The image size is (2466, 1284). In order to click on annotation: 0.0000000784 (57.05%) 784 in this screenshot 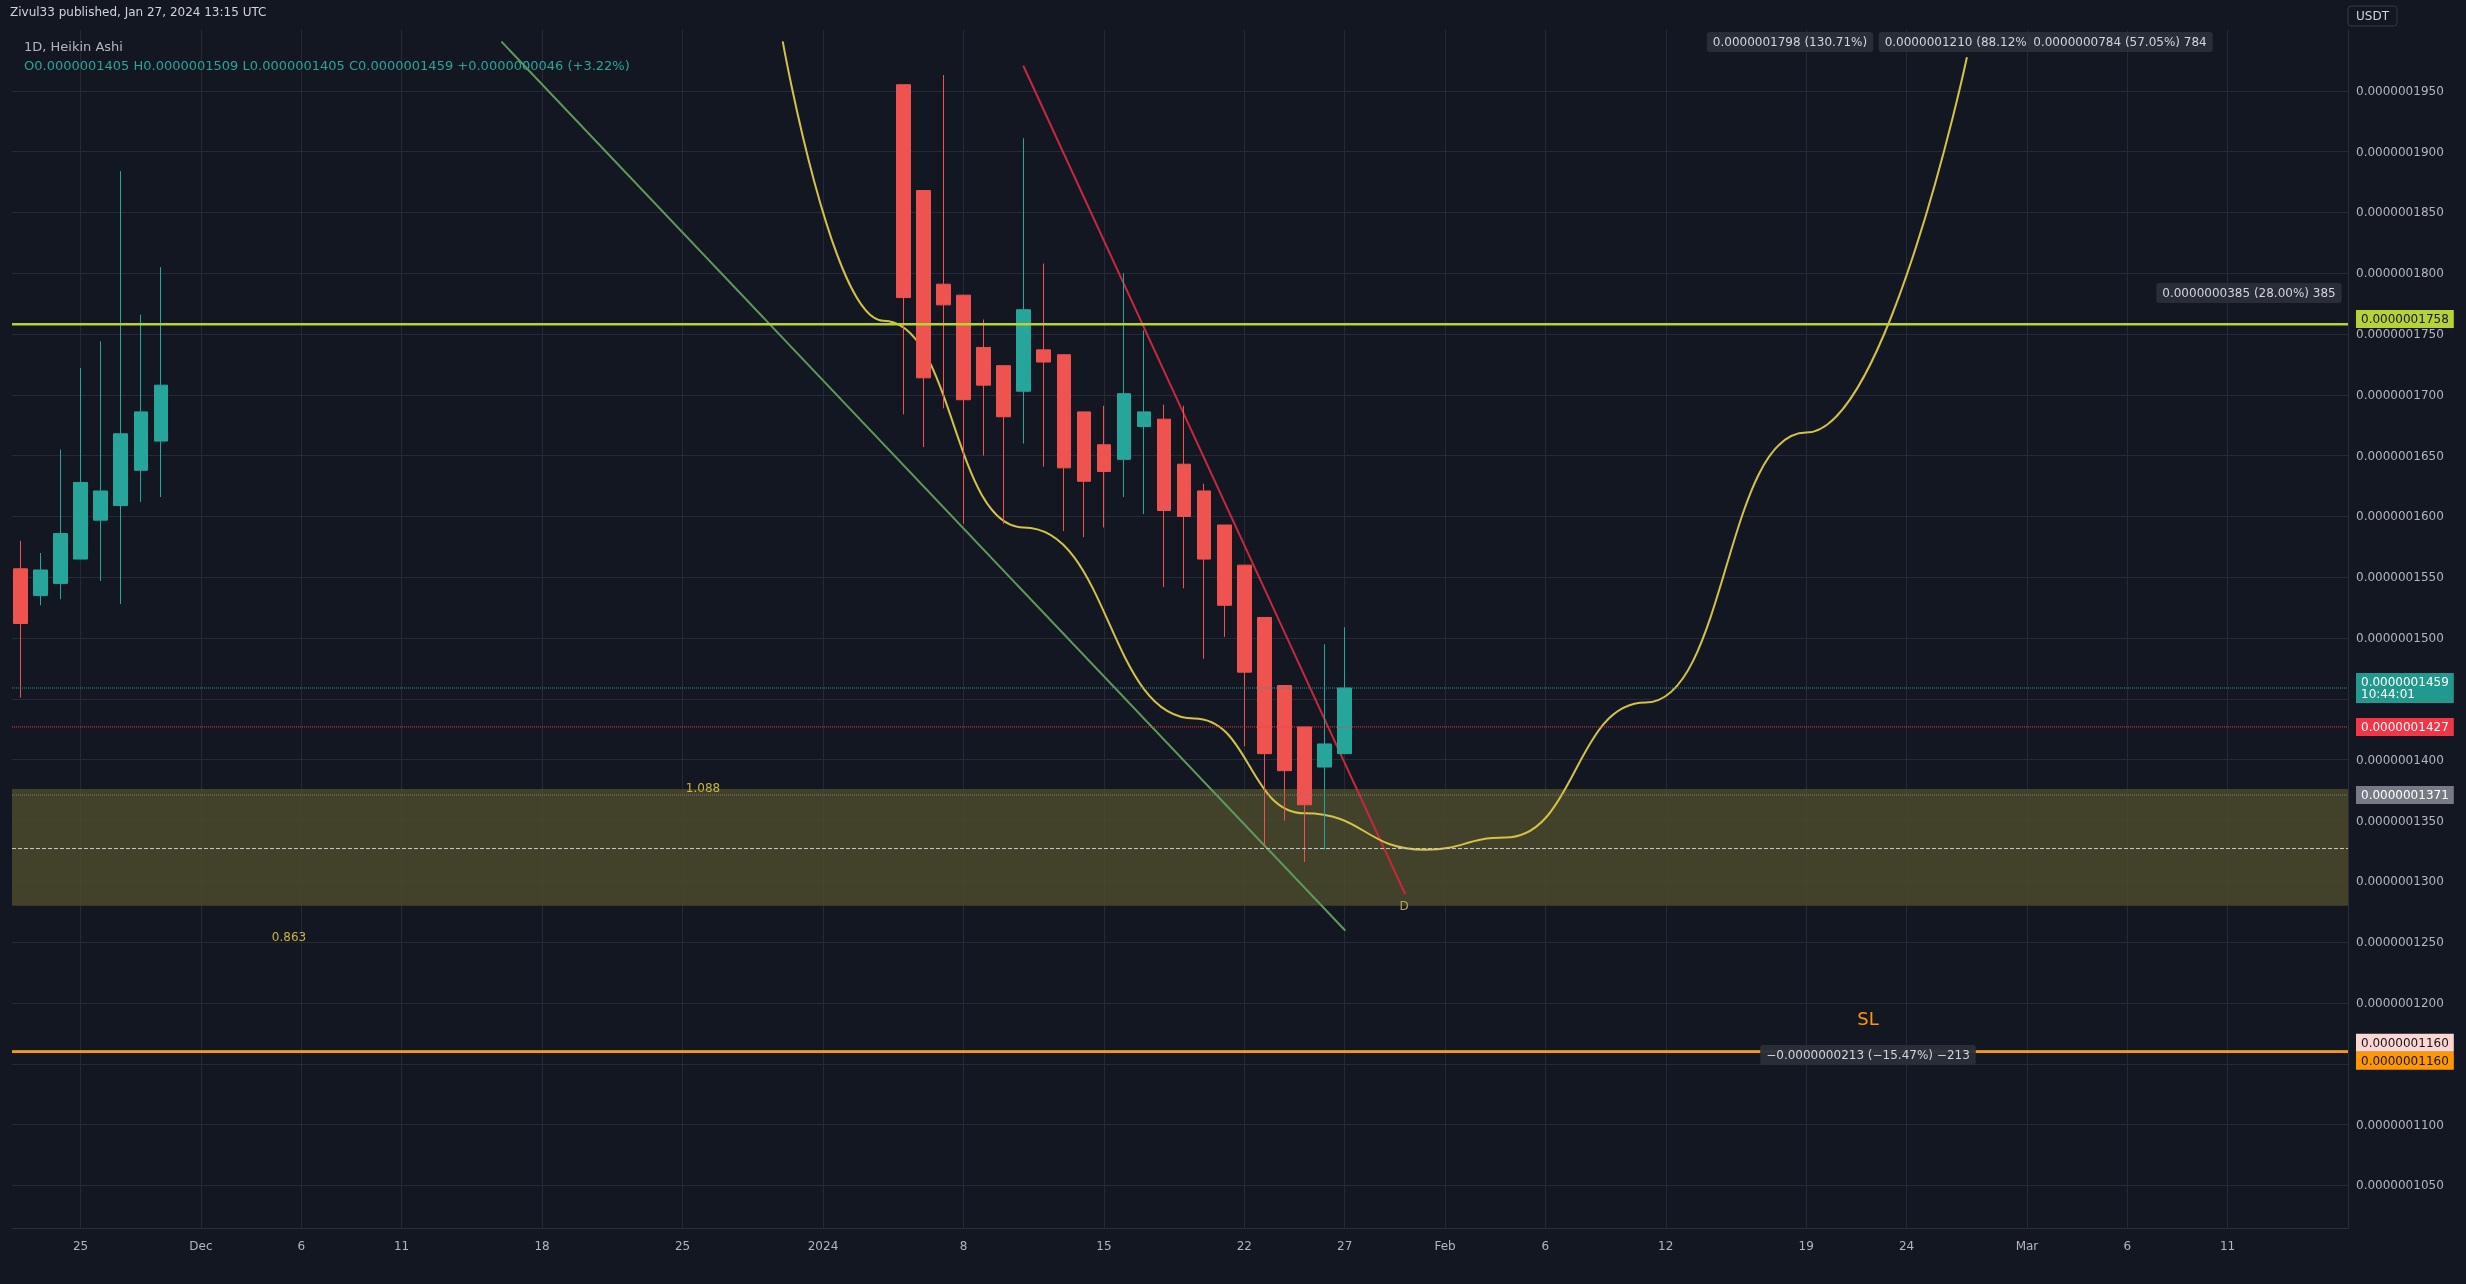, I will do `click(2120, 42)`.